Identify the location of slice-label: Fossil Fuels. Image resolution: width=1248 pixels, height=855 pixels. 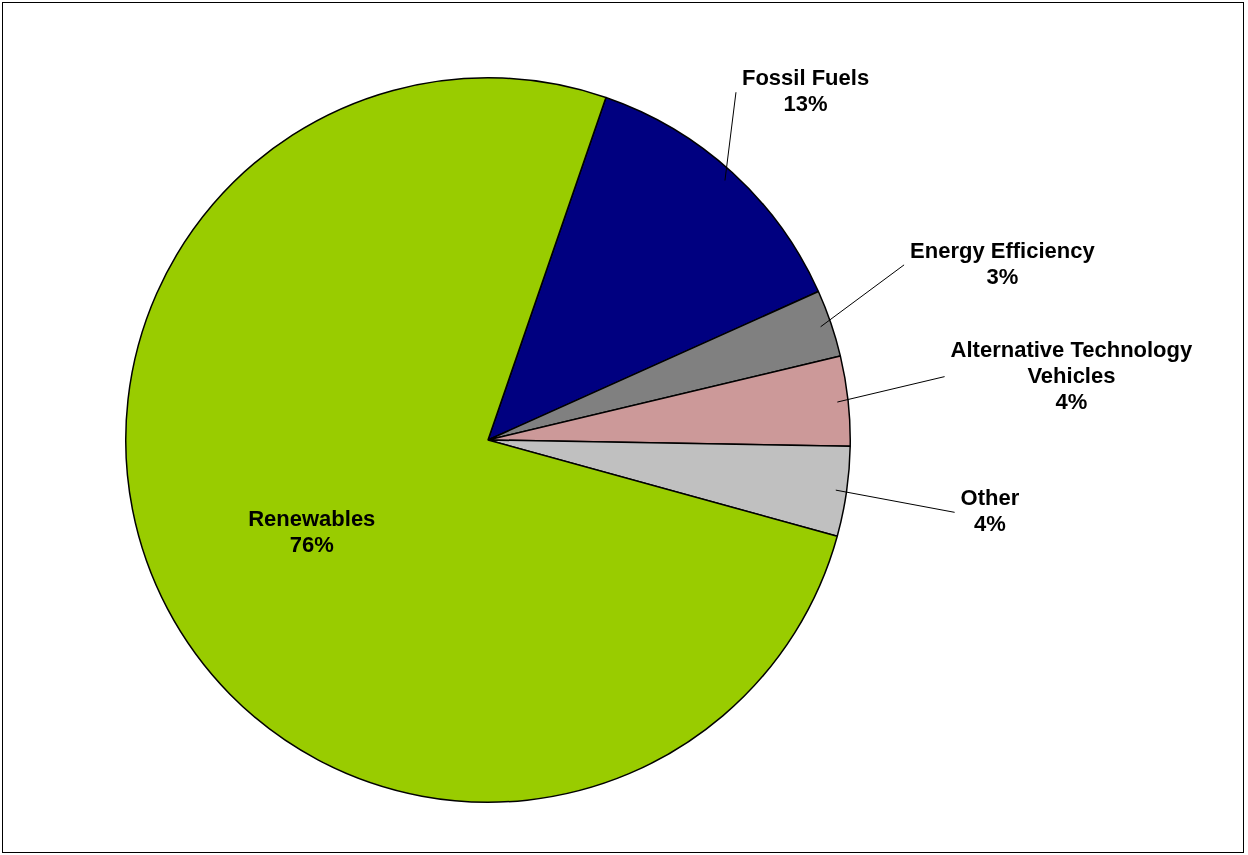
(805, 78).